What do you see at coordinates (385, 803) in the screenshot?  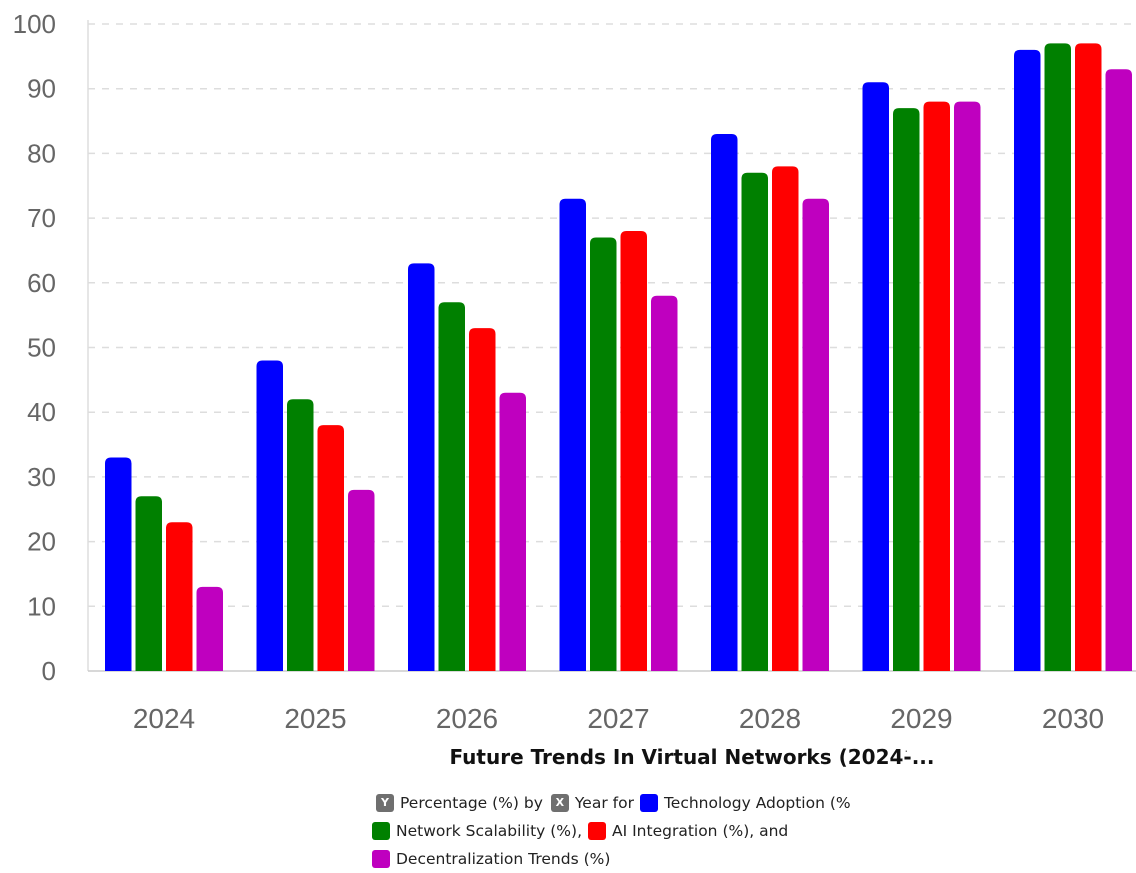 I see `y-axis-badge: Y` at bounding box center [385, 803].